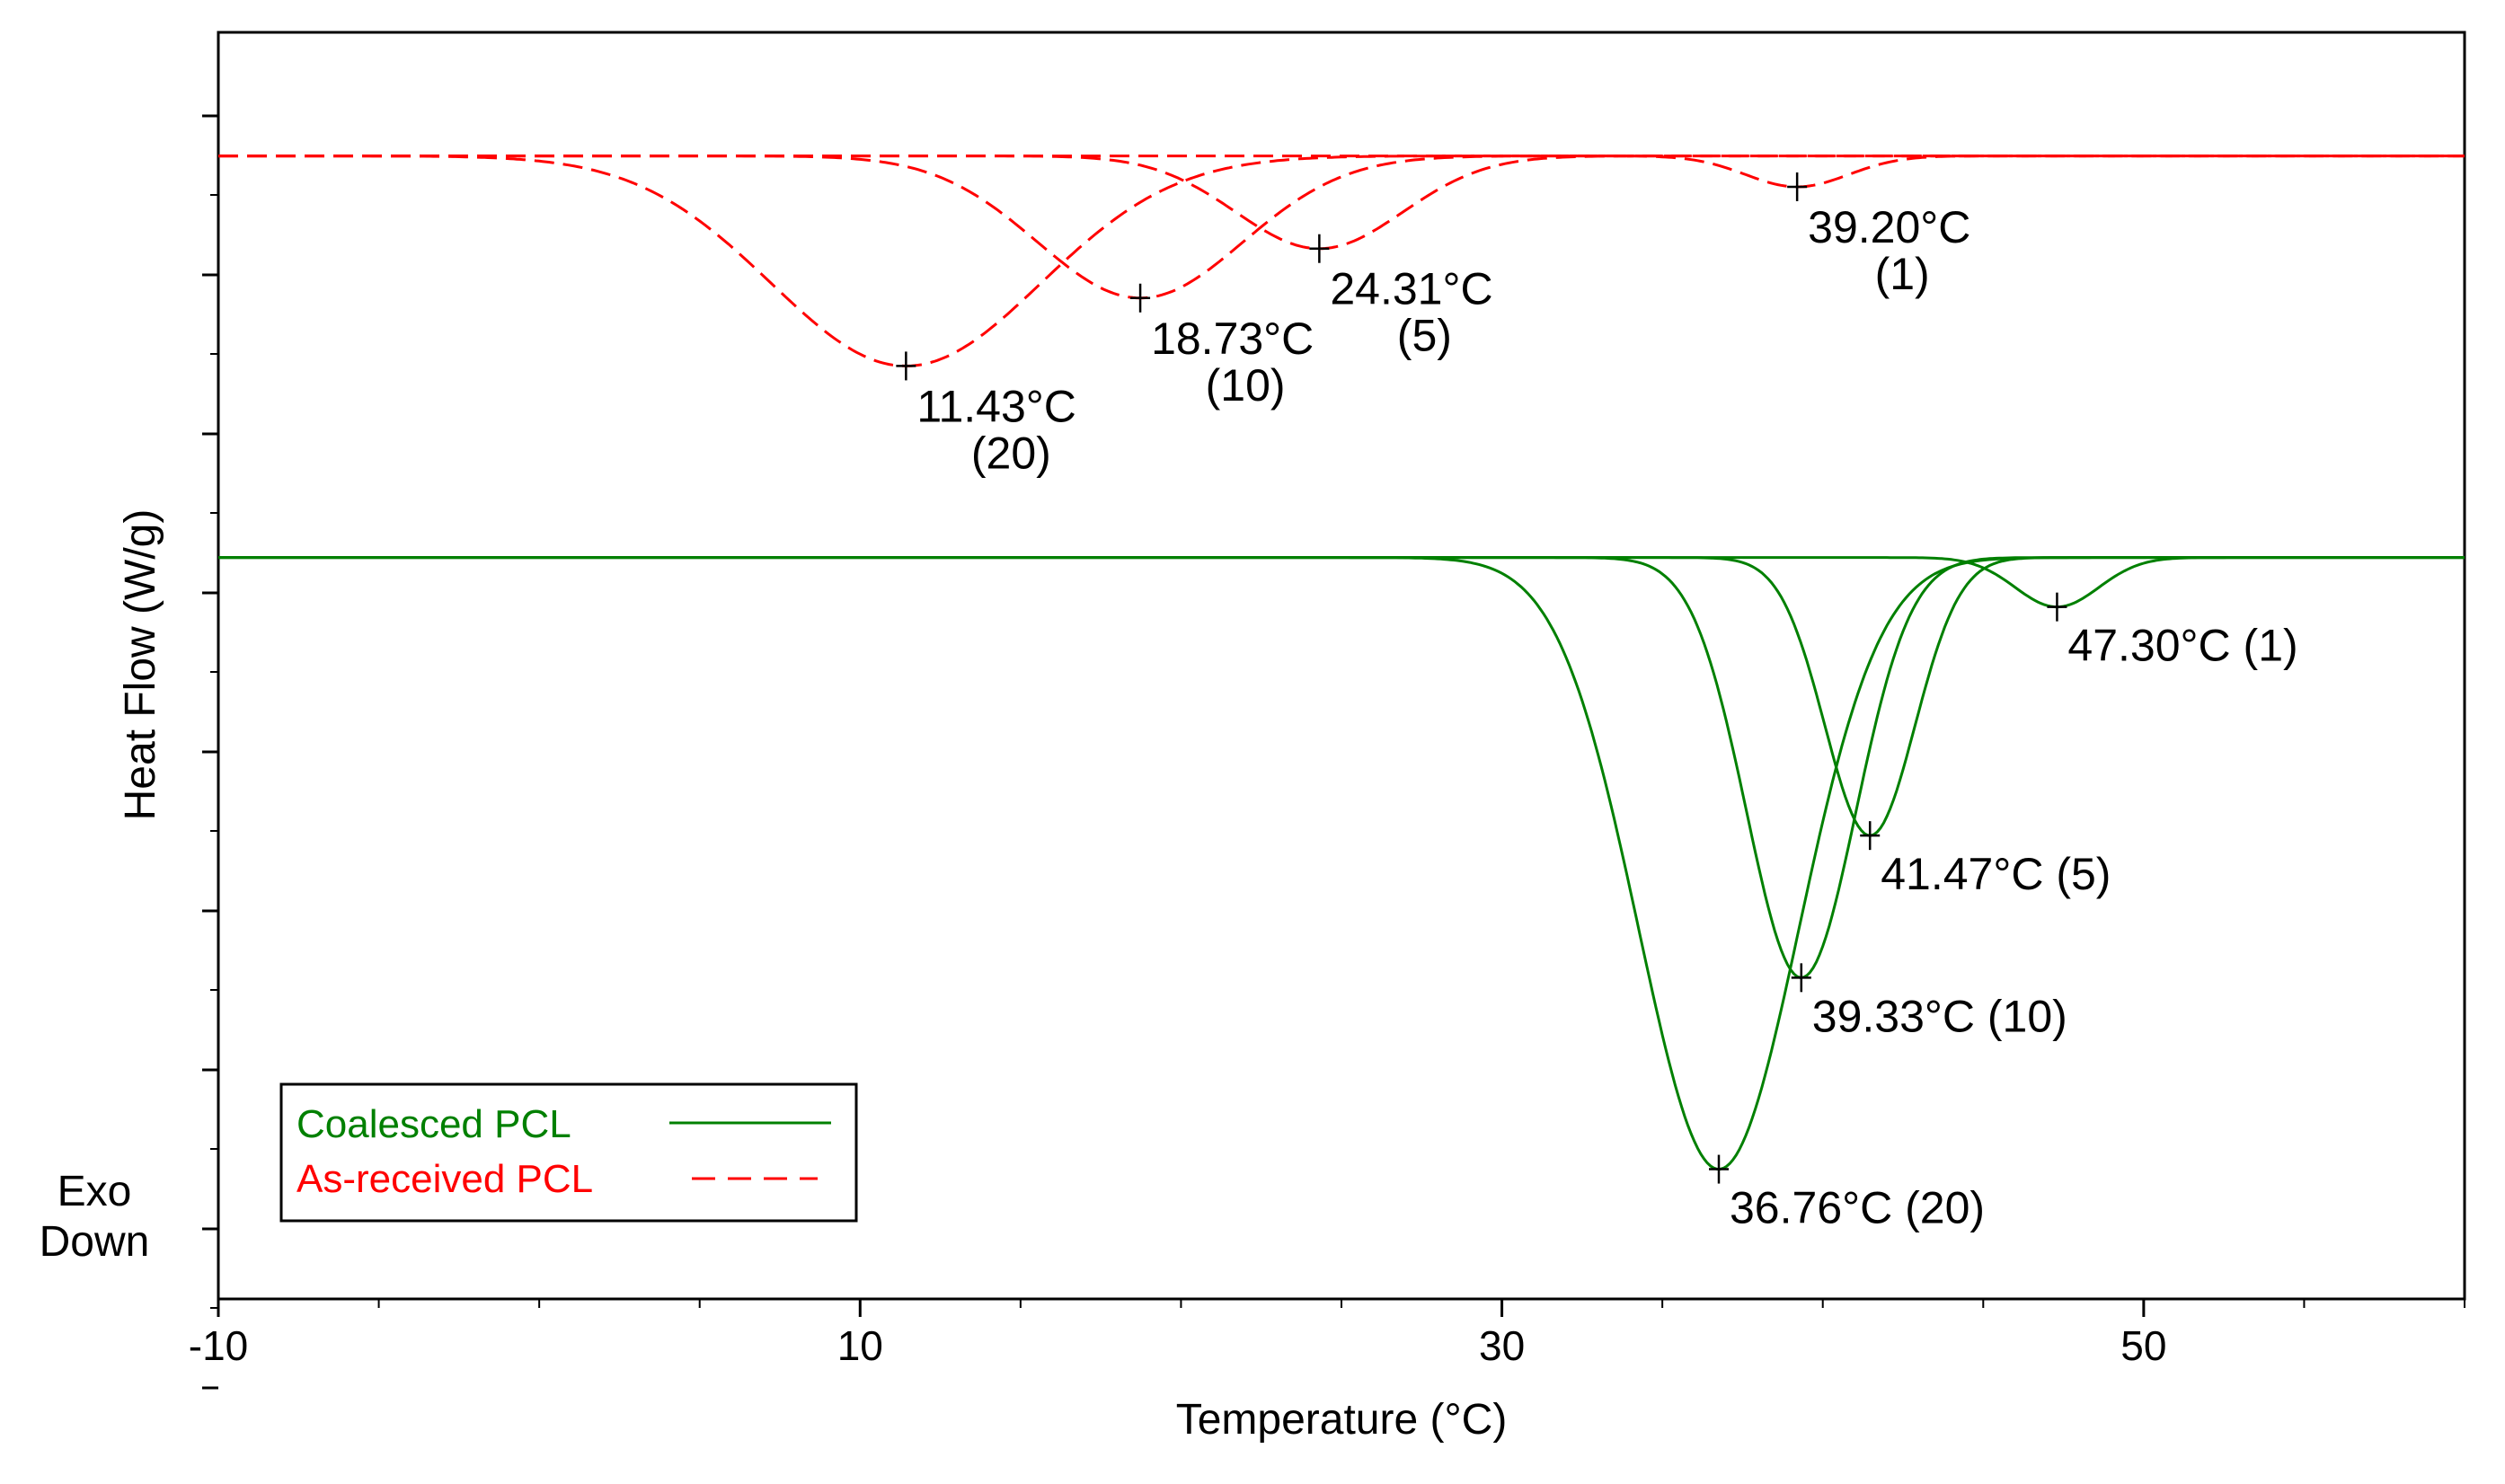 The image size is (2505, 1484). I want to click on y-axis-title: Heat Flow (W/g), so click(140, 665).